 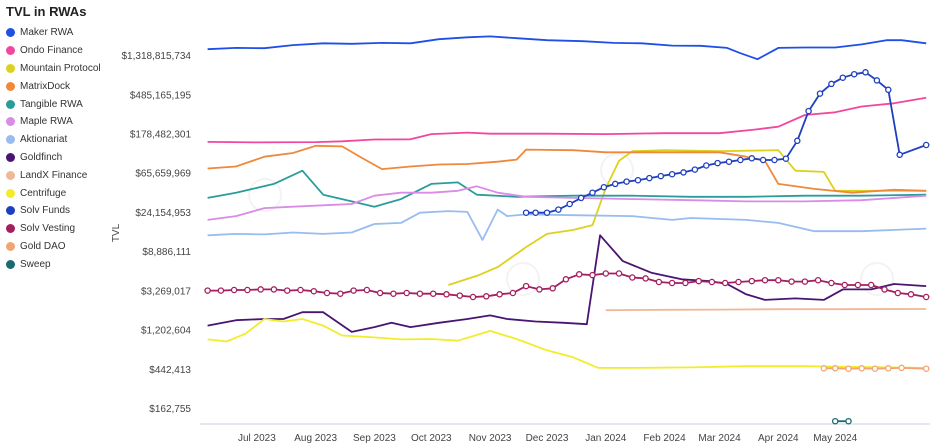 What do you see at coordinates (567, 224) in the screenshot?
I see `series-aktionariat` at bounding box center [567, 224].